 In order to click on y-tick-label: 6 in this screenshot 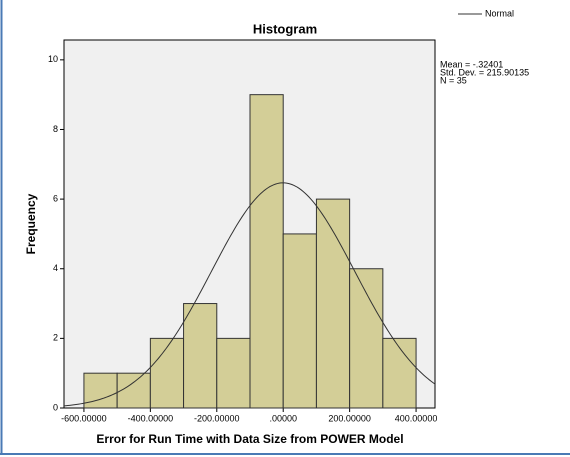, I will do `click(55, 198)`.